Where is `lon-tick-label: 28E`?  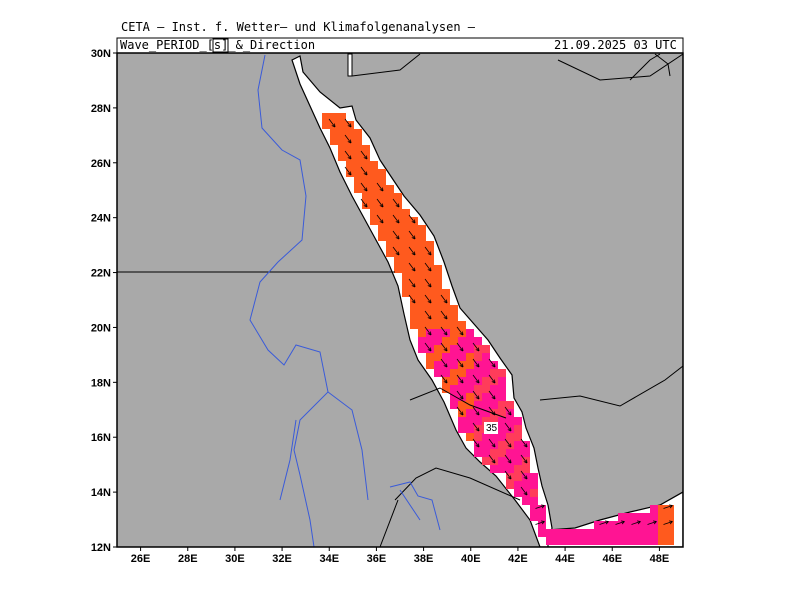
lon-tick-label: 28E is located at coordinates (188, 559).